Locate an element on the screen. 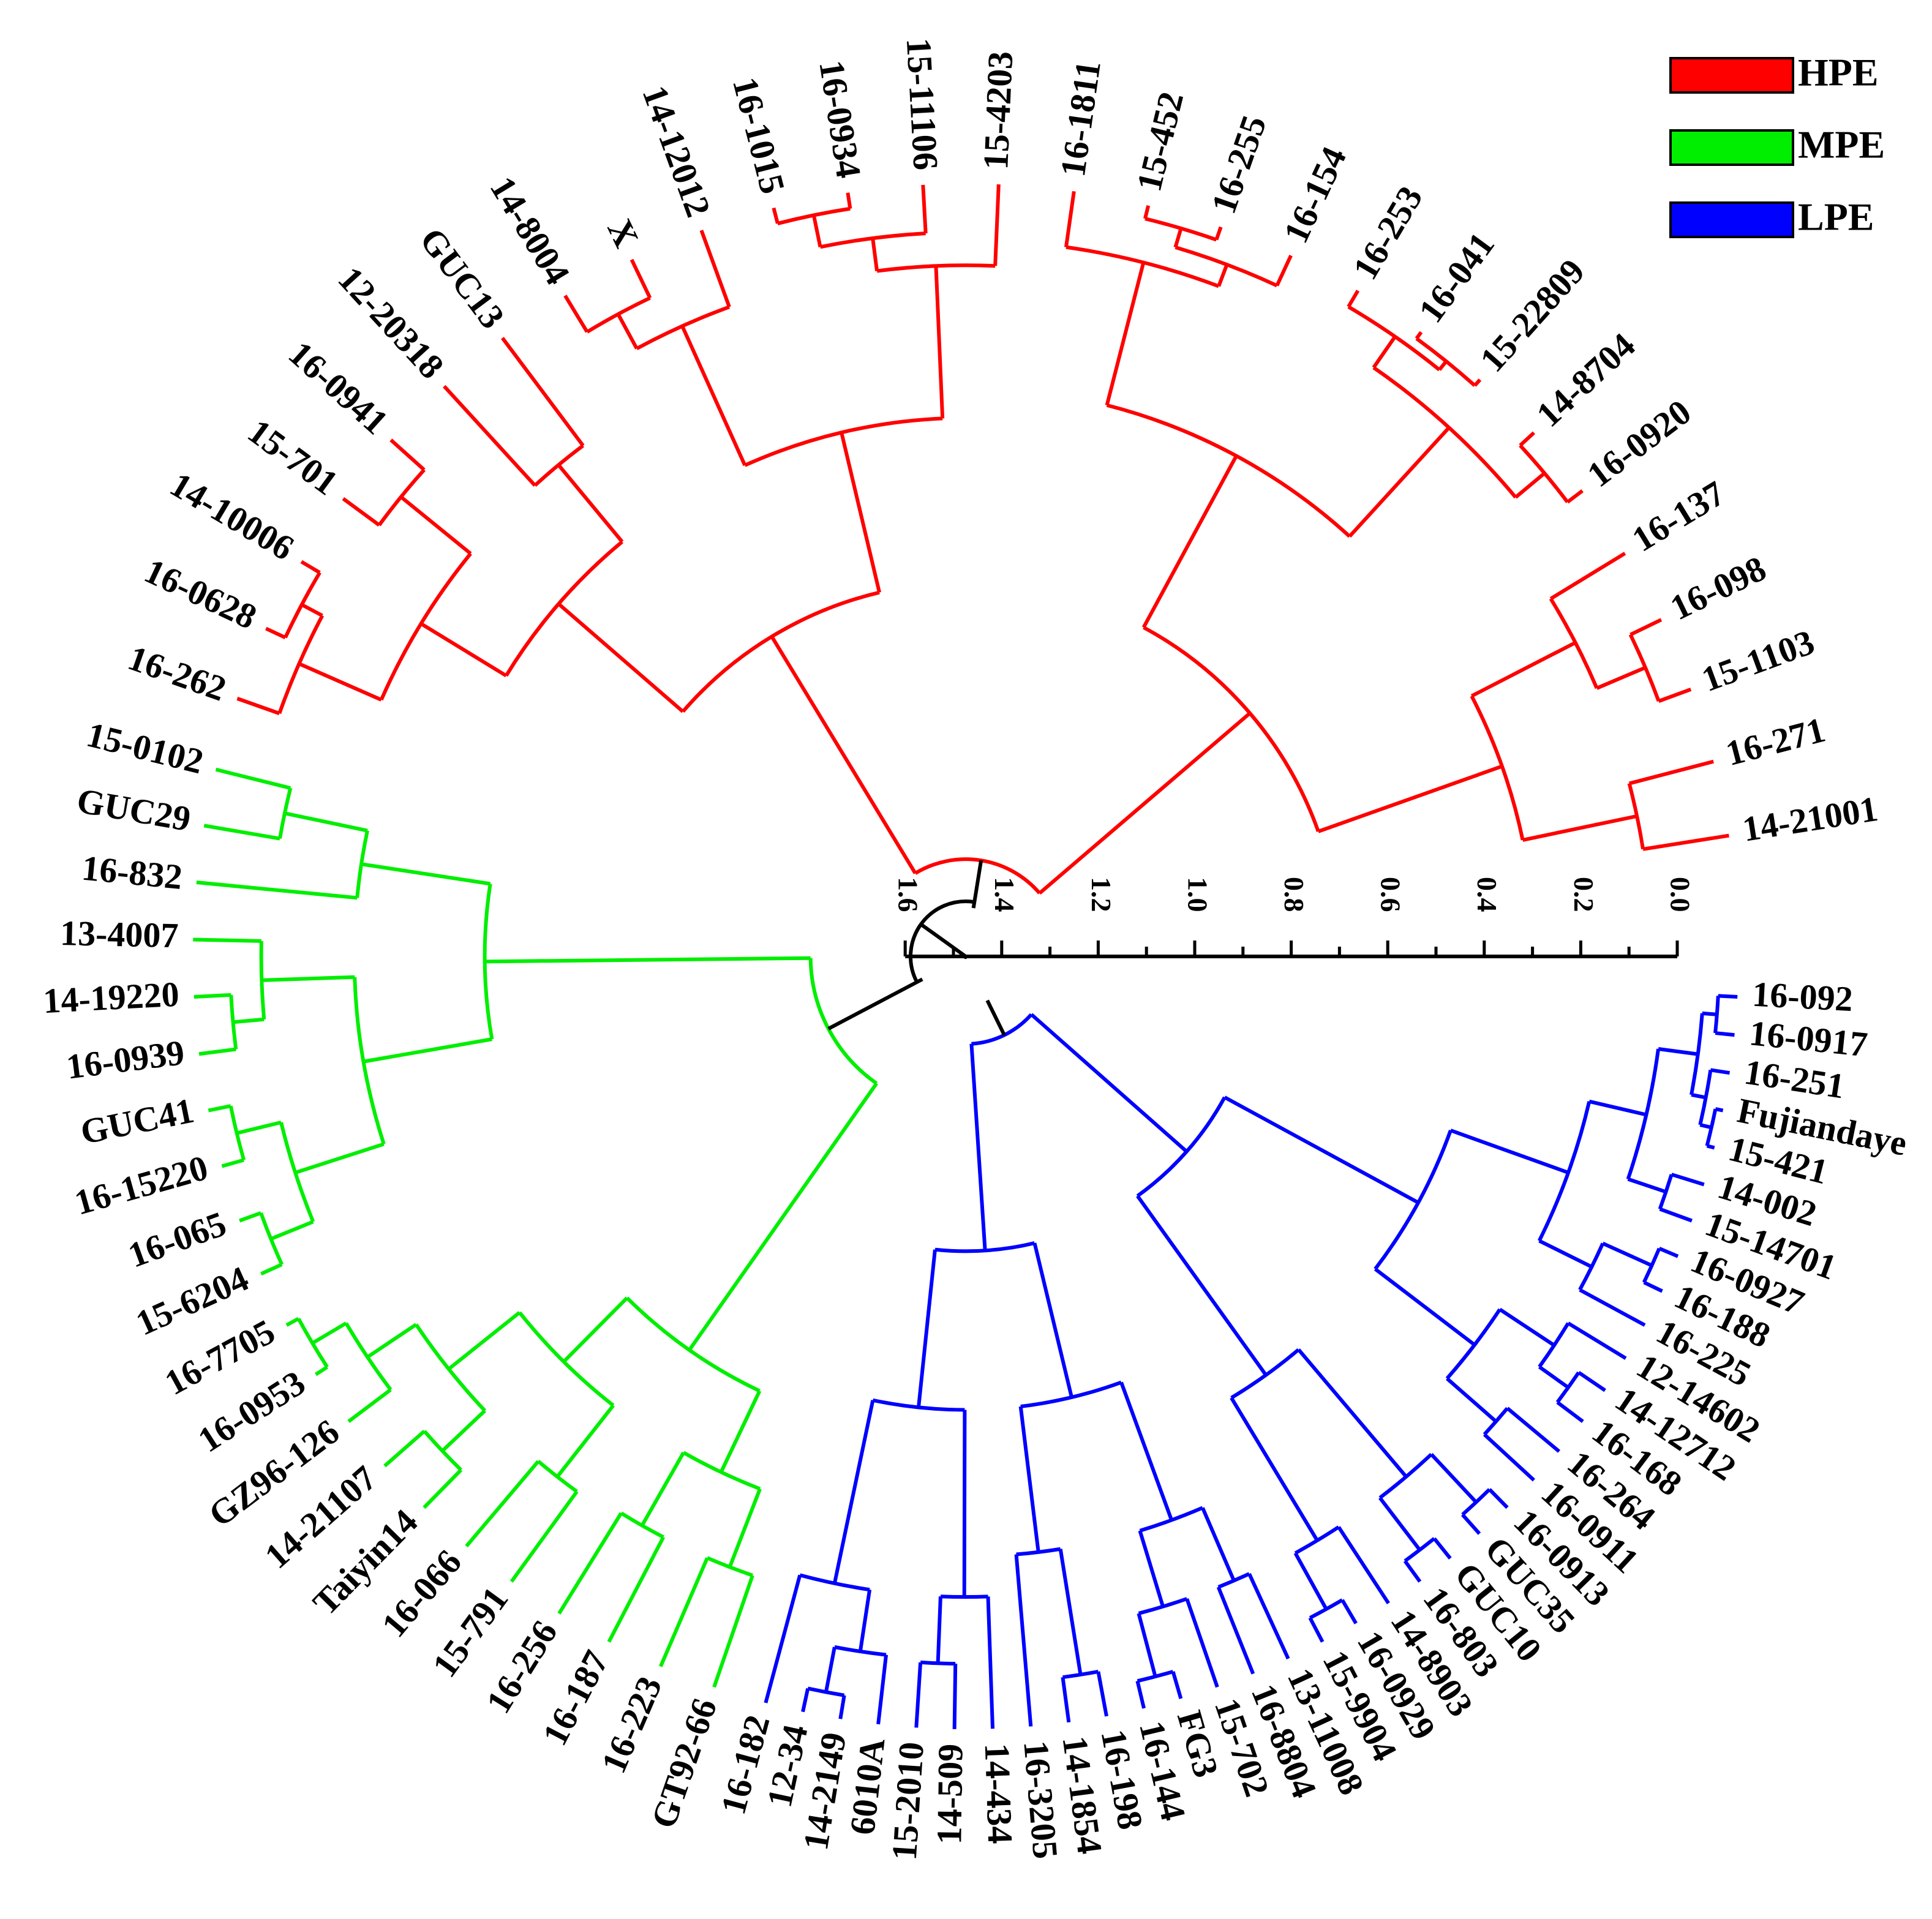 The width and height of the screenshot is (1932, 1919). axis-tick-label: 0.4 is located at coordinates (1487, 894).